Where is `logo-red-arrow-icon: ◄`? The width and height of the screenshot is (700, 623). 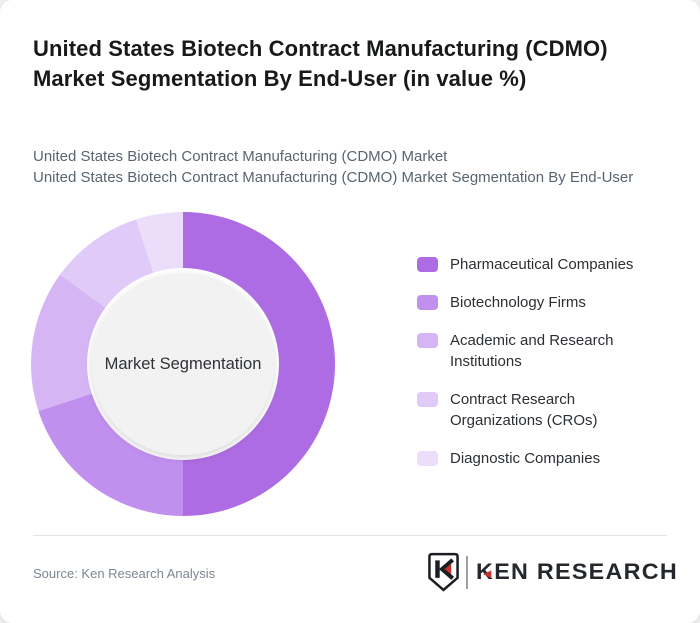 logo-red-arrow-icon: ◄ is located at coordinates (488, 573).